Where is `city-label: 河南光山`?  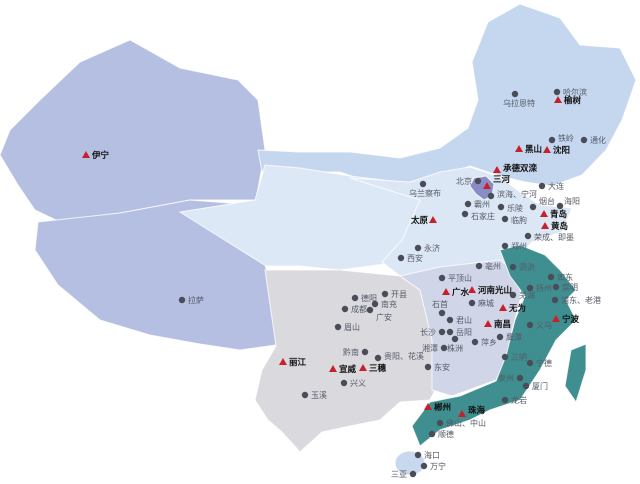
city-label: 河南光山 is located at coordinates (495, 290).